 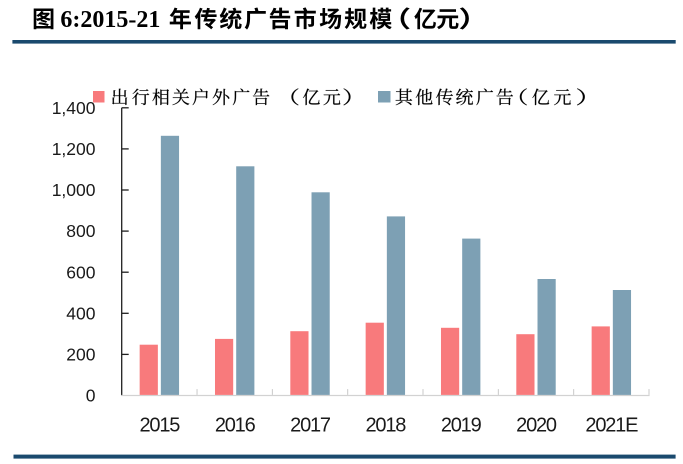 I want to click on svg-text: 2015, so click(x=160, y=425).